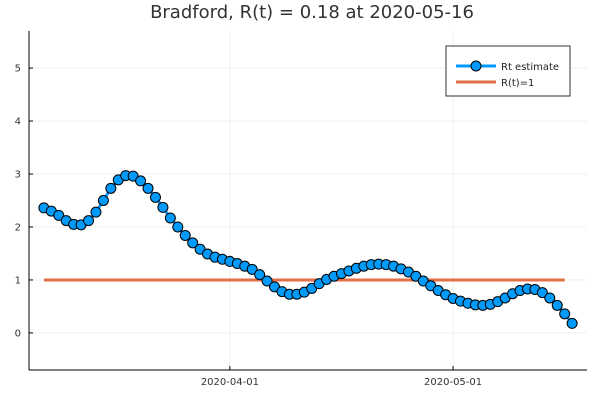 The width and height of the screenshot is (600, 400). I want to click on y-tick-label-1: 1, so click(18, 280).